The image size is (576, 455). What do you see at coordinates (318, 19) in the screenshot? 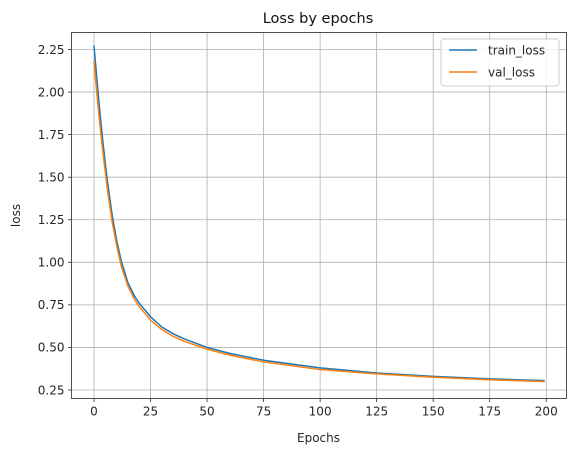
I see `chart-title: Loss by epochs` at bounding box center [318, 19].